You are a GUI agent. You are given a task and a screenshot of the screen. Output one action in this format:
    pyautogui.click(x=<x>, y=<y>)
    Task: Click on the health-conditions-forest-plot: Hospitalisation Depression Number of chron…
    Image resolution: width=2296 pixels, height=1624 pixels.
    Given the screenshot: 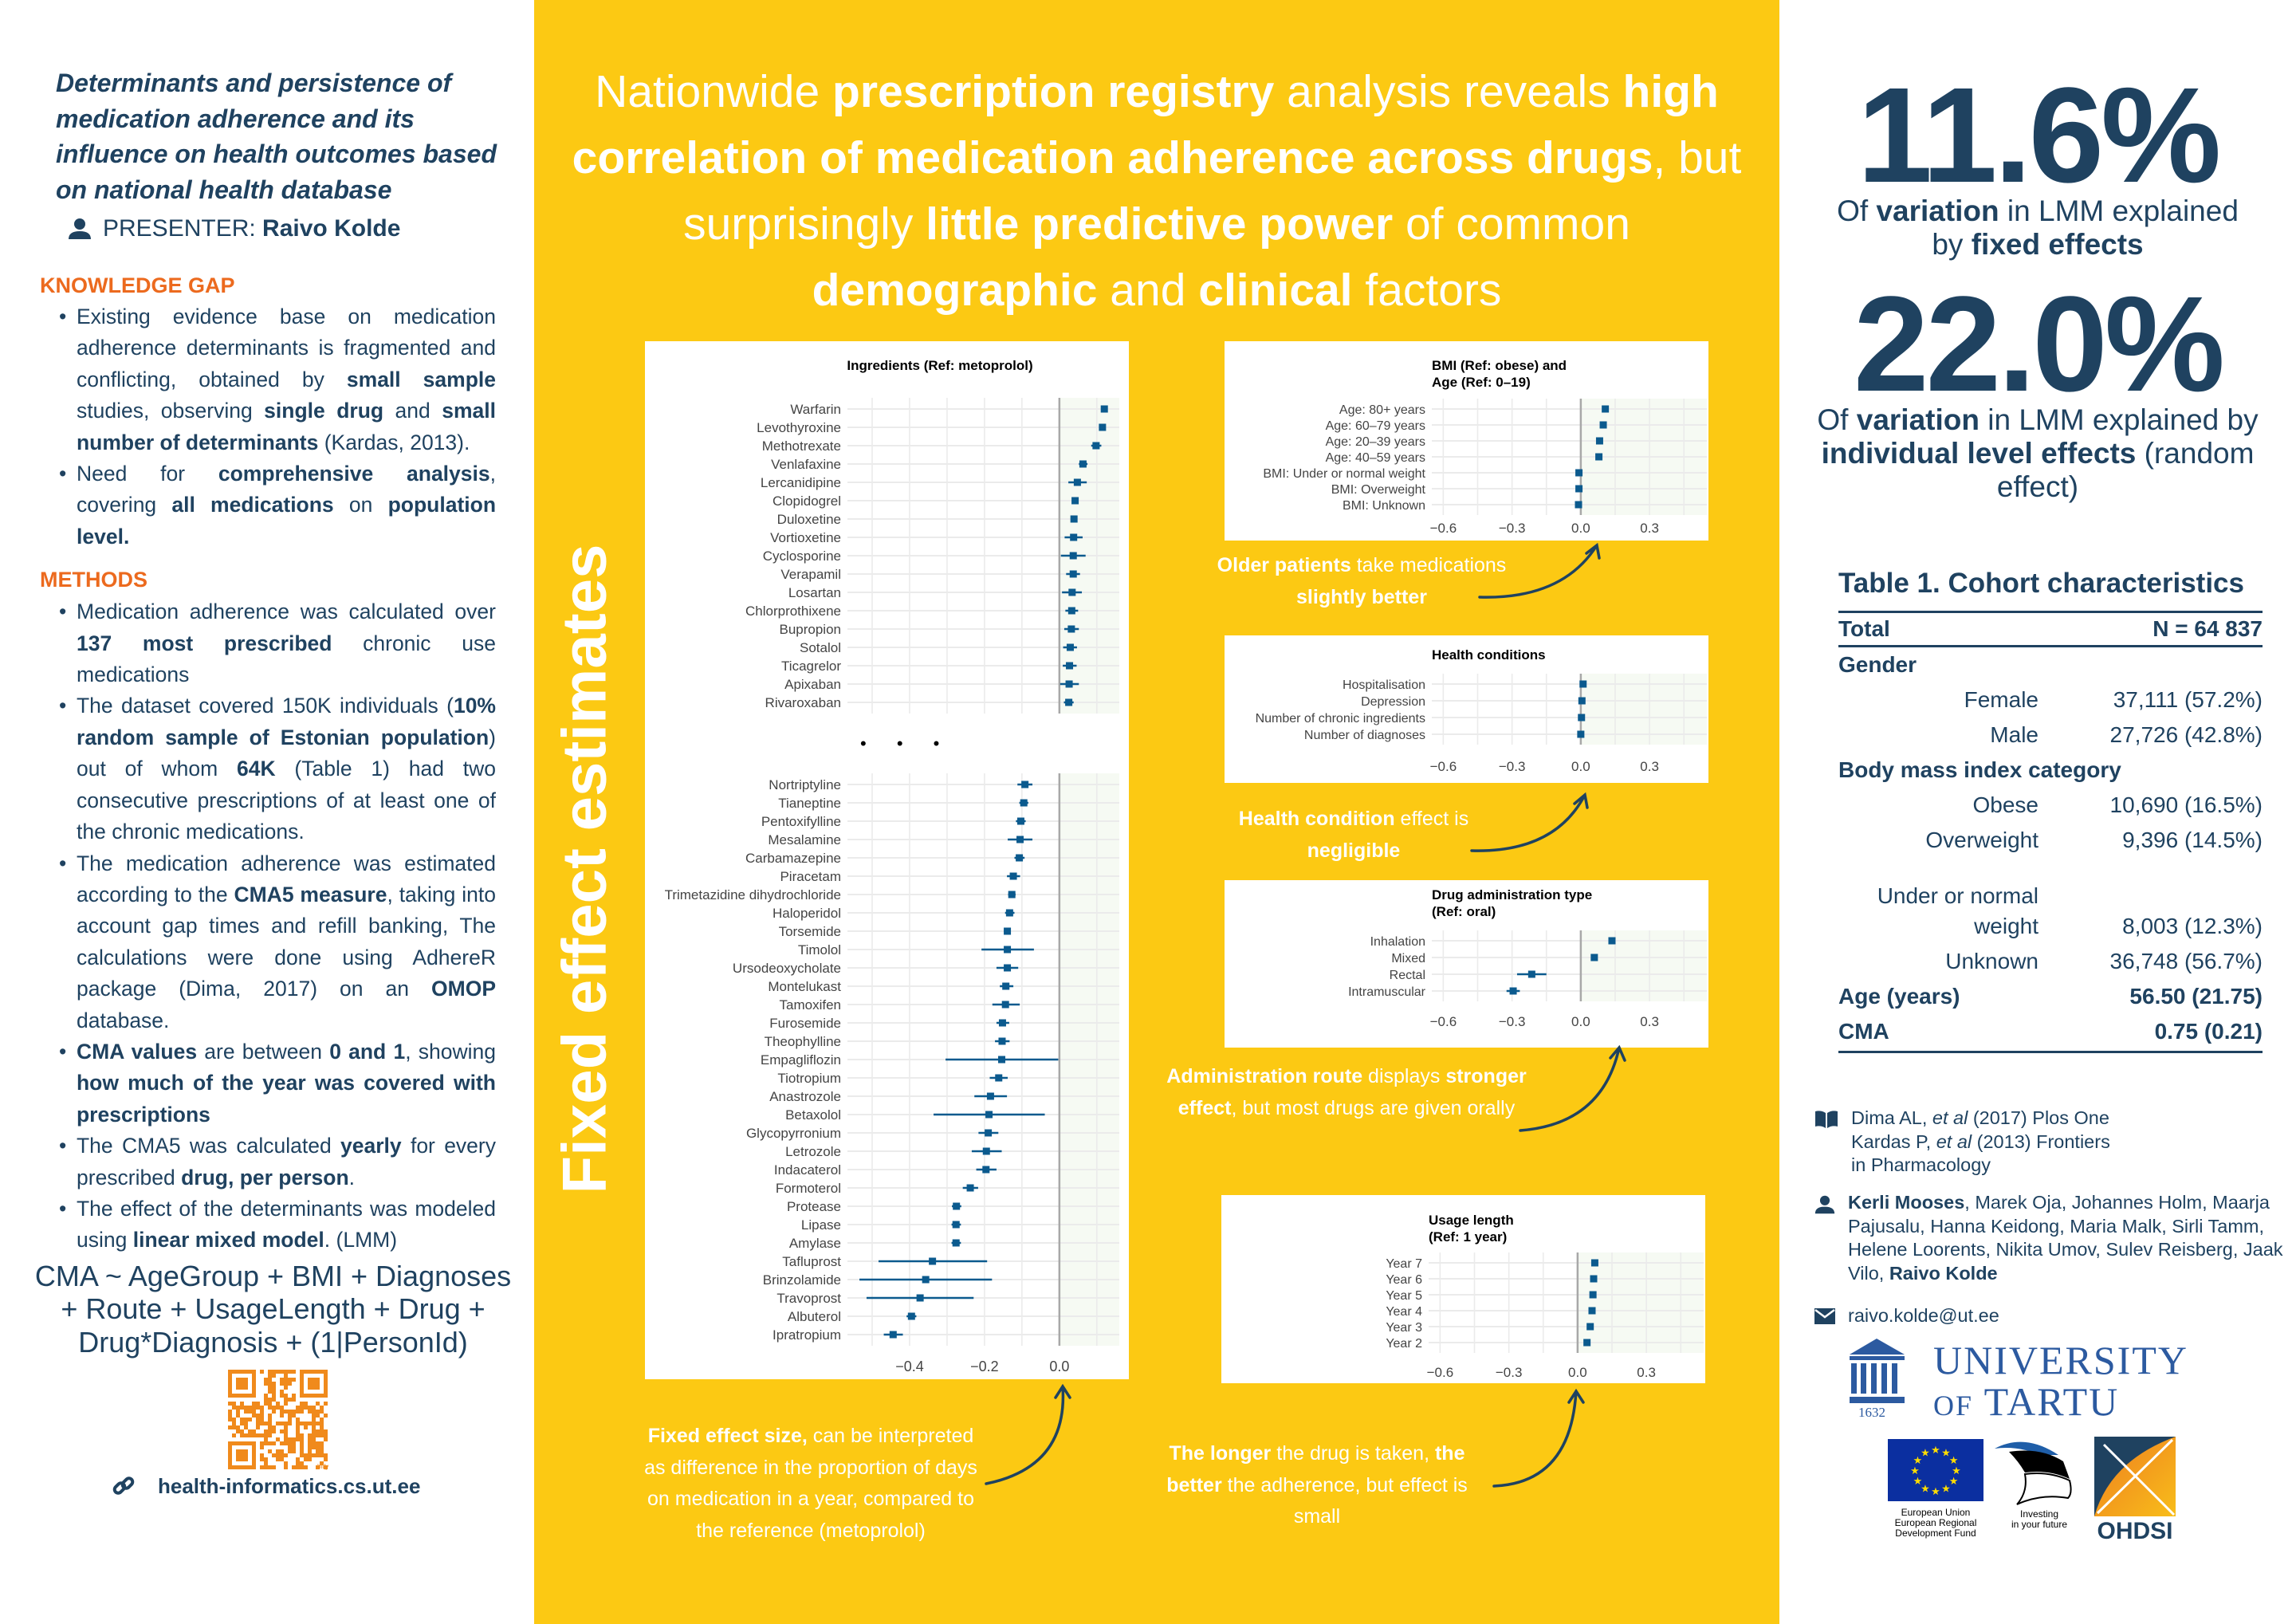 What is the action you would take?
    pyautogui.click(x=1481, y=724)
    